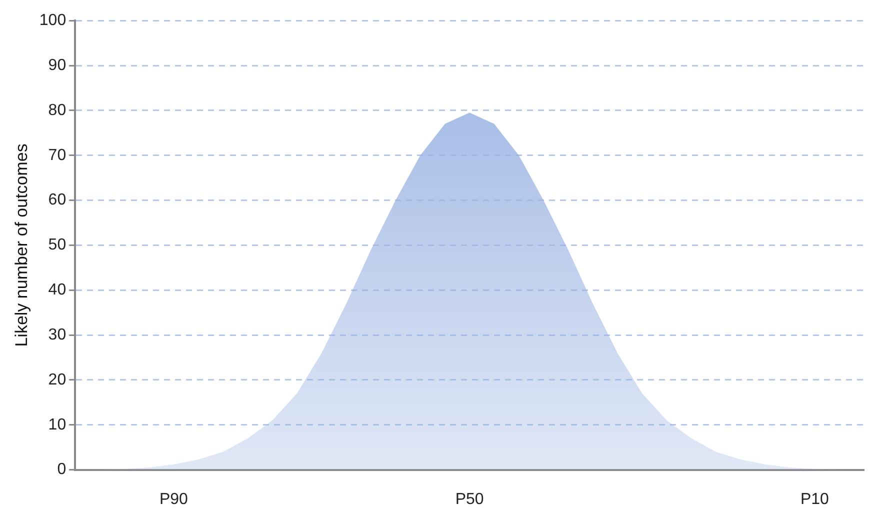  What do you see at coordinates (57, 290) in the screenshot?
I see `y-tick-label: 40` at bounding box center [57, 290].